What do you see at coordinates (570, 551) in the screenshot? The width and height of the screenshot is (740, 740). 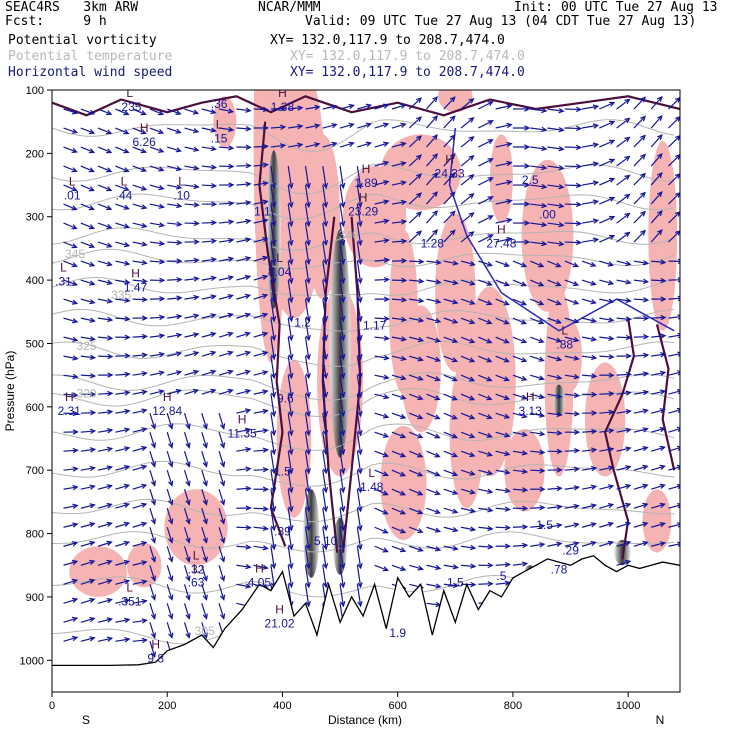 I see `pv-extremum-value: .29` at bounding box center [570, 551].